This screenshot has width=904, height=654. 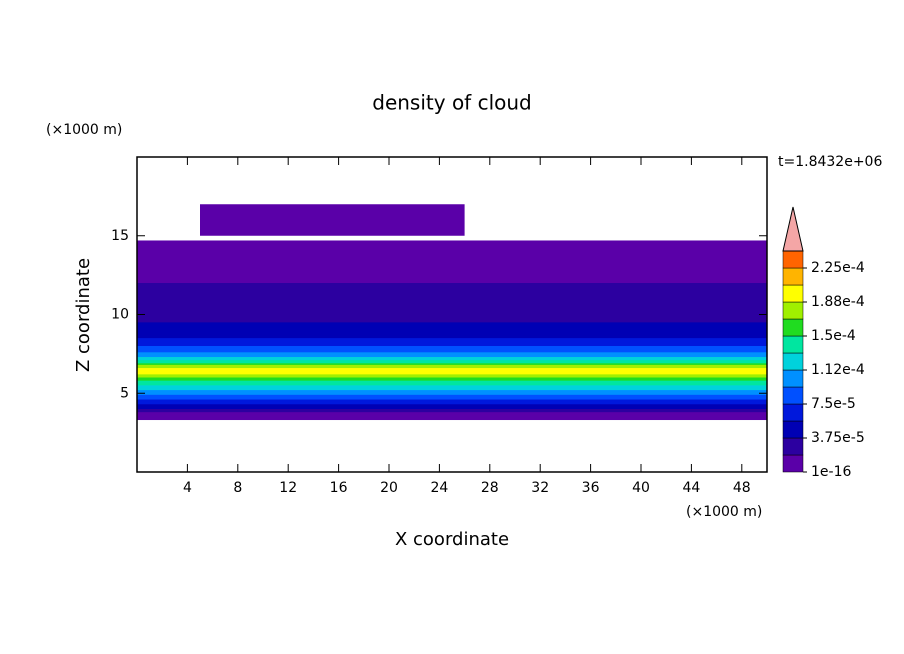 What do you see at coordinates (84, 130) in the screenshot?
I see `y-unit: (×1000 m)` at bounding box center [84, 130].